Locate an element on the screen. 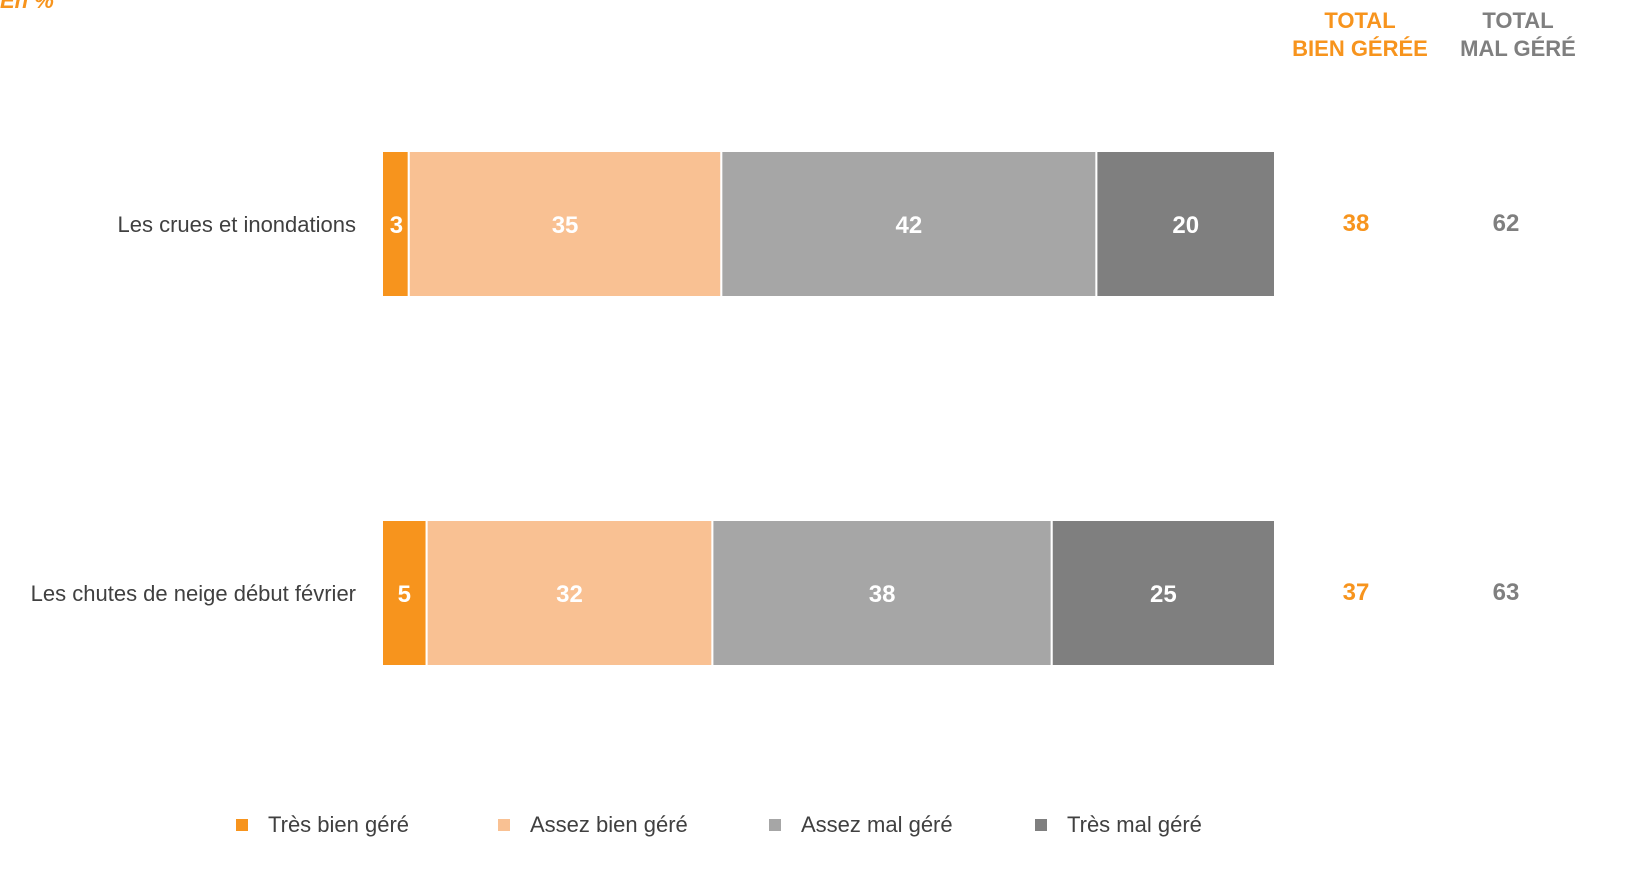 This screenshot has width=1646, height=879. data-label: 32 is located at coordinates (569, 594).